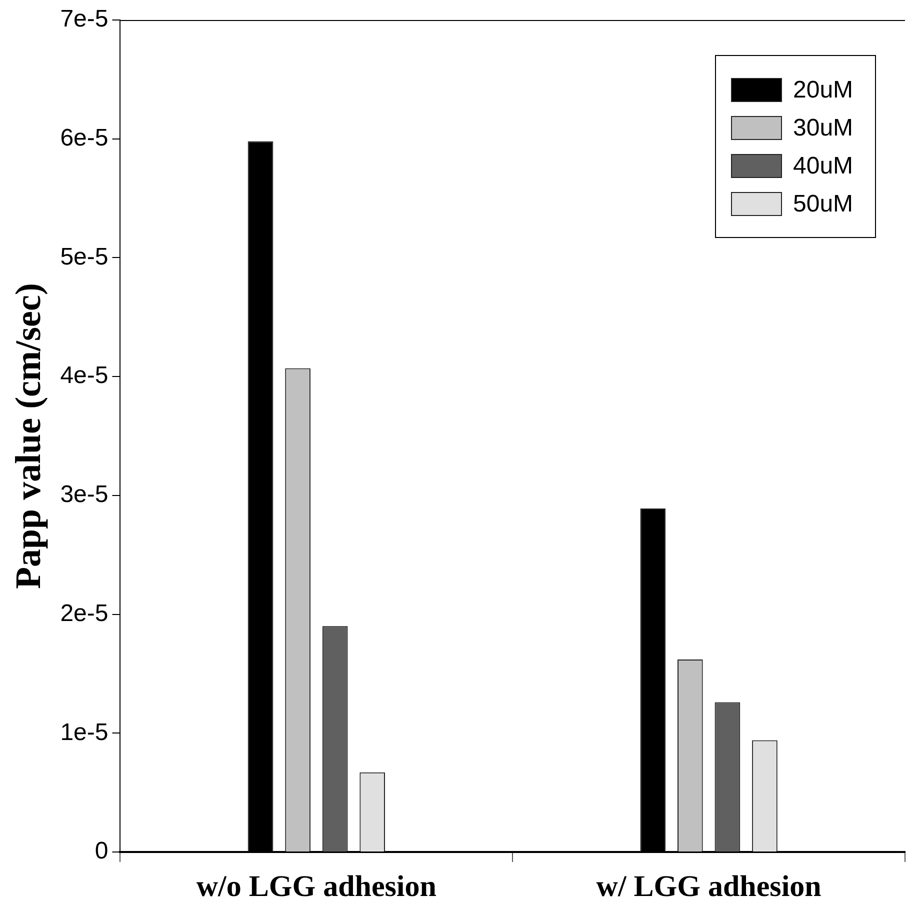 Image resolution: width=908 pixels, height=924 pixels. I want to click on y-axis-title: Papp value (cm/sec), so click(28, 436).